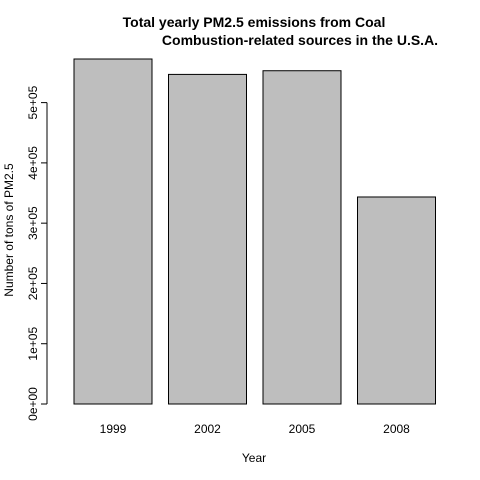 The height and width of the screenshot is (480, 480). Describe the element at coordinates (207, 239) in the screenshot. I see `bar-2002` at that location.